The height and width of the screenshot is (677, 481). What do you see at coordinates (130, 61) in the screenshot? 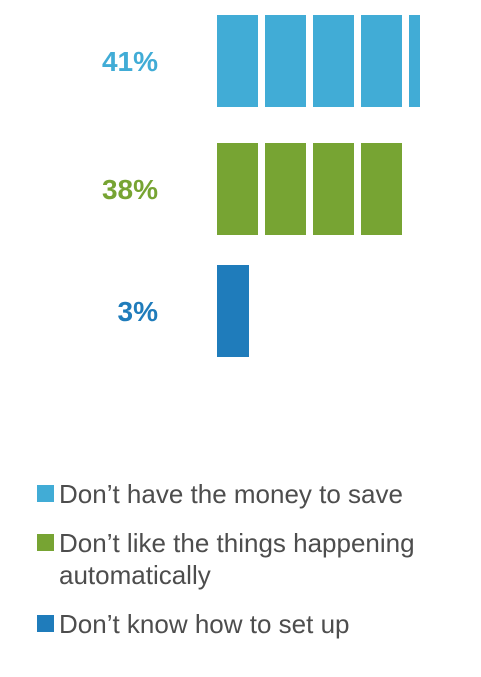
I see `value-label-no-money: 41%` at bounding box center [130, 61].